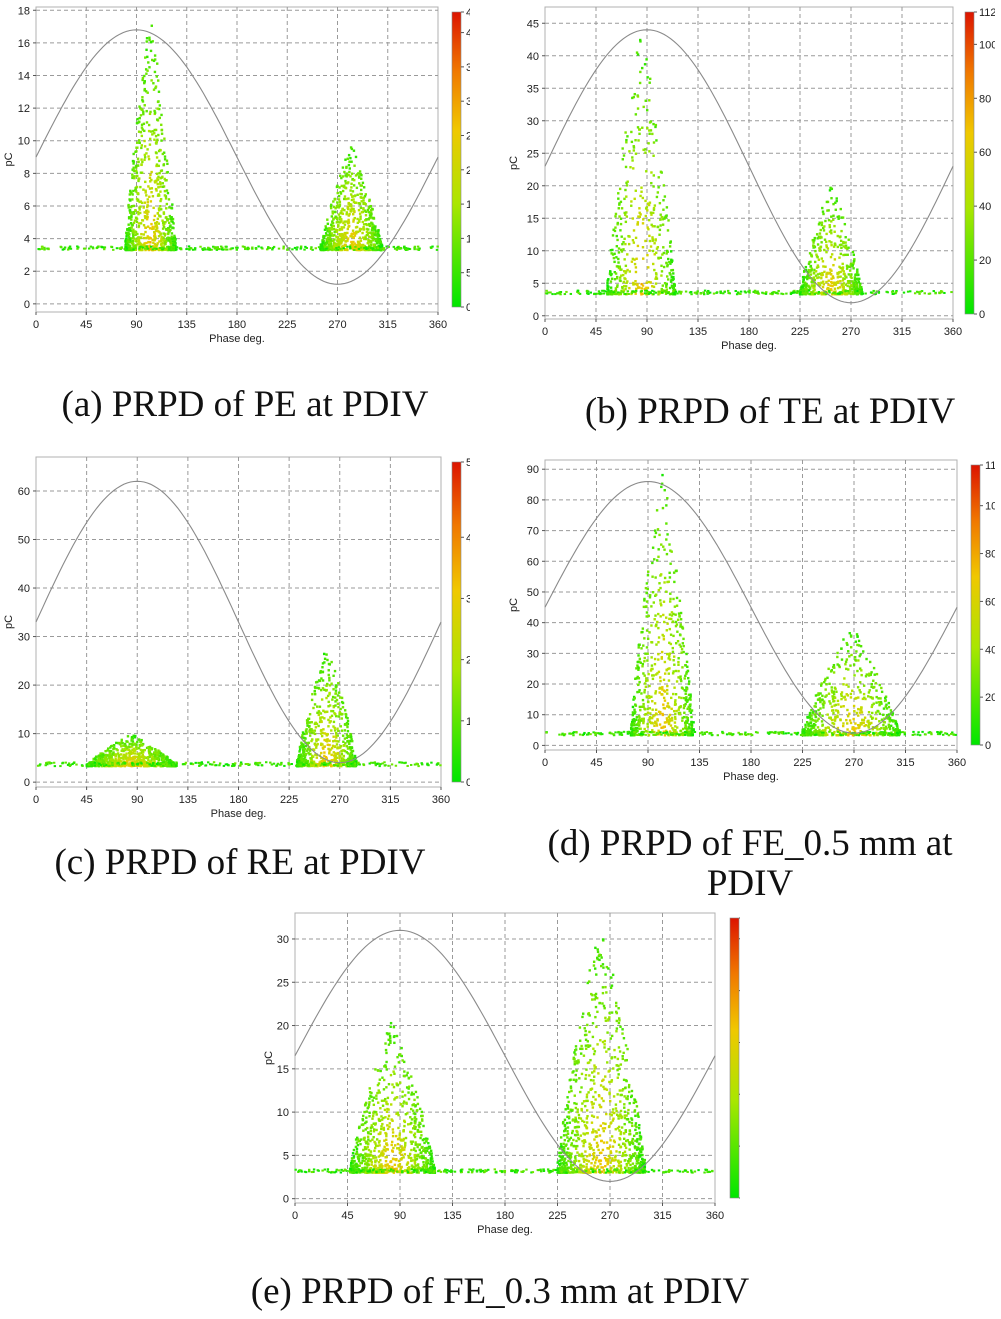 This screenshot has width=1001, height=1319. Describe the element at coordinates (770, 411) in the screenshot. I see `caption-b: (b) PRPD of TE at PDIV` at that location.